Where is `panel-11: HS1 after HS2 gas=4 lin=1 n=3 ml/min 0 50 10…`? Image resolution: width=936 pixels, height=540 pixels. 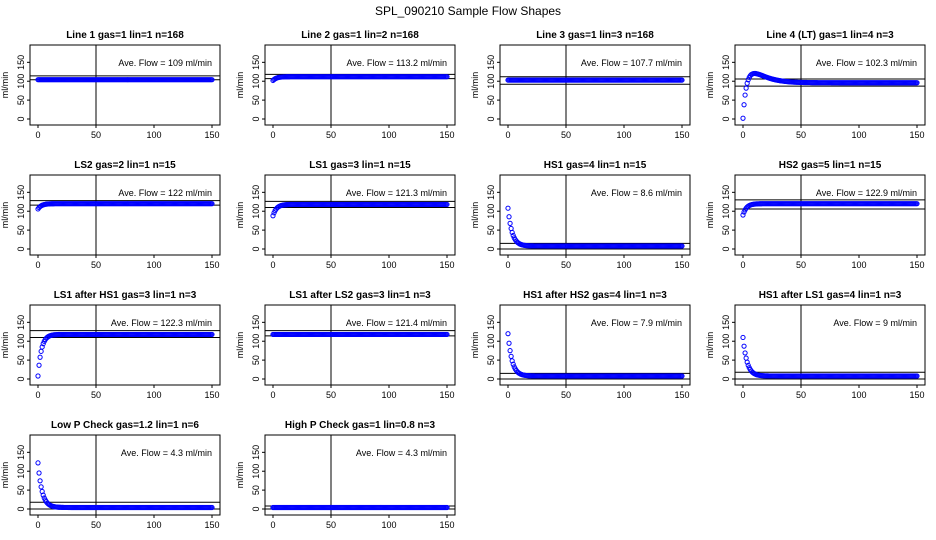 panel-11: HS1 after HS2 gas=4 lin=1 n=3 ml/min 0 50 10… is located at coordinates (580, 345).